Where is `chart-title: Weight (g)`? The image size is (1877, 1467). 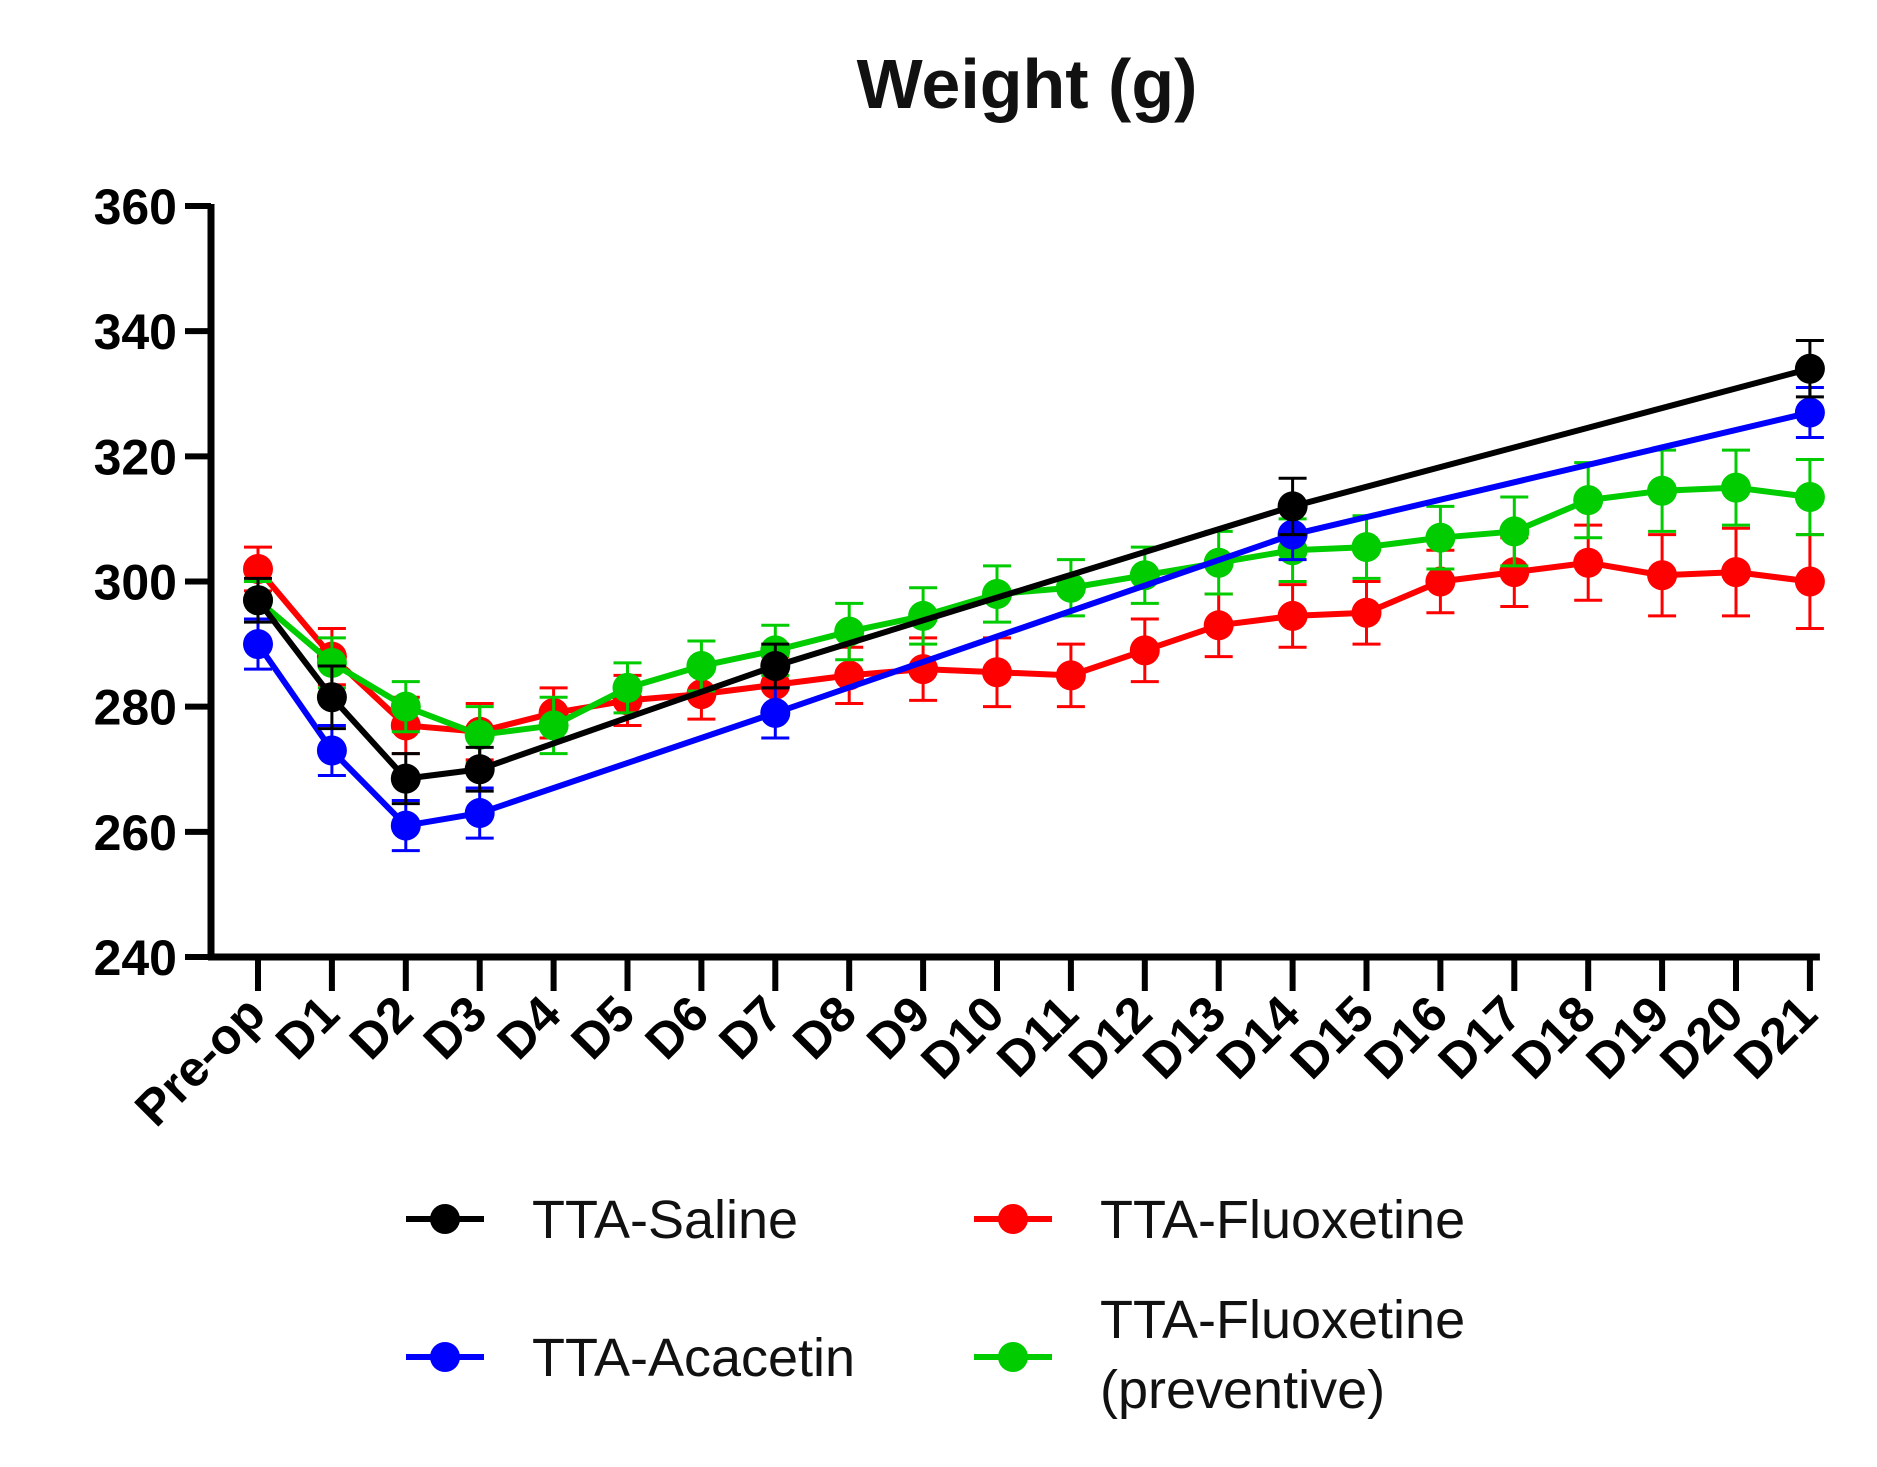
chart-title: Weight (g) is located at coordinates (1027, 84).